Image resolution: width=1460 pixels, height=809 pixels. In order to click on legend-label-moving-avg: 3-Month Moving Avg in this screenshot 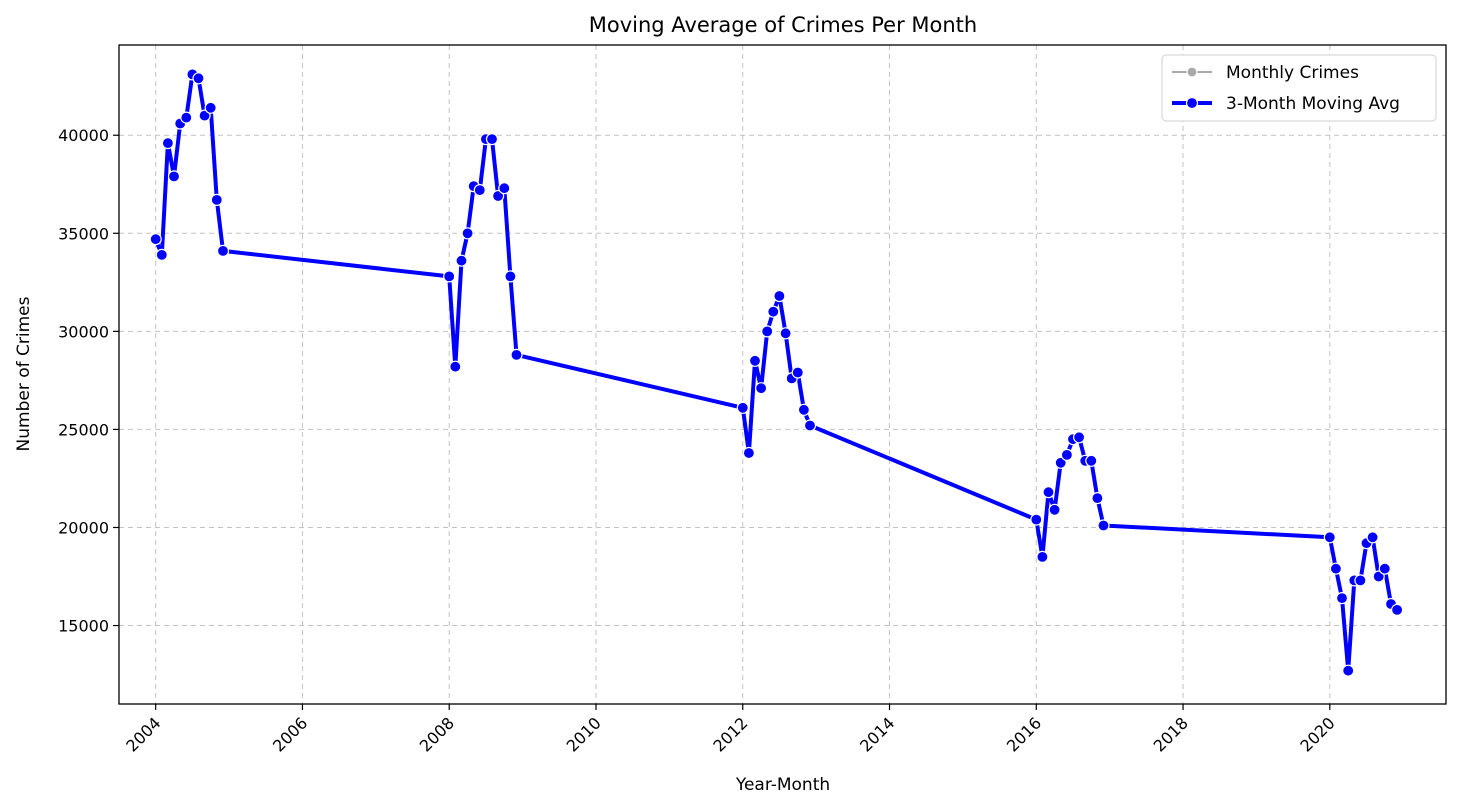, I will do `click(1313, 104)`.